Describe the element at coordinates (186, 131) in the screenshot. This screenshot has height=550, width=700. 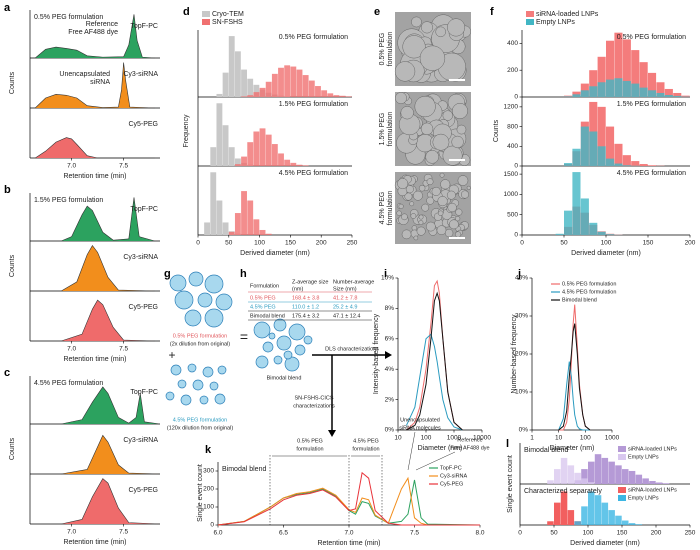
I see `y-axis-title: Frequency` at that location.